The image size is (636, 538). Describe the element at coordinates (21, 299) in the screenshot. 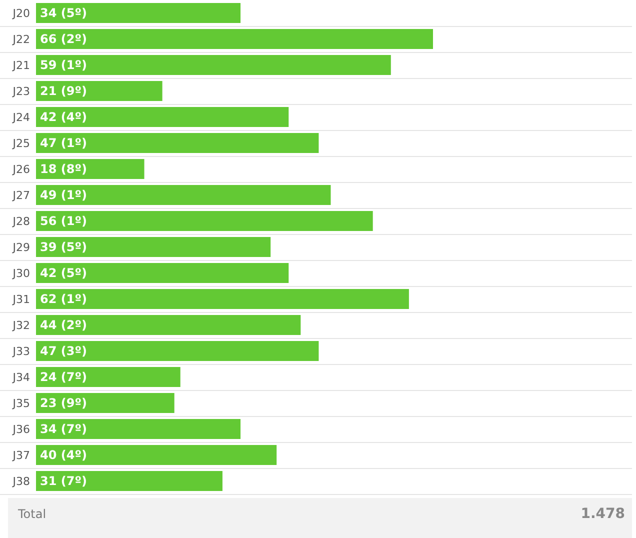

I see `y-tick-label: J31` at that location.